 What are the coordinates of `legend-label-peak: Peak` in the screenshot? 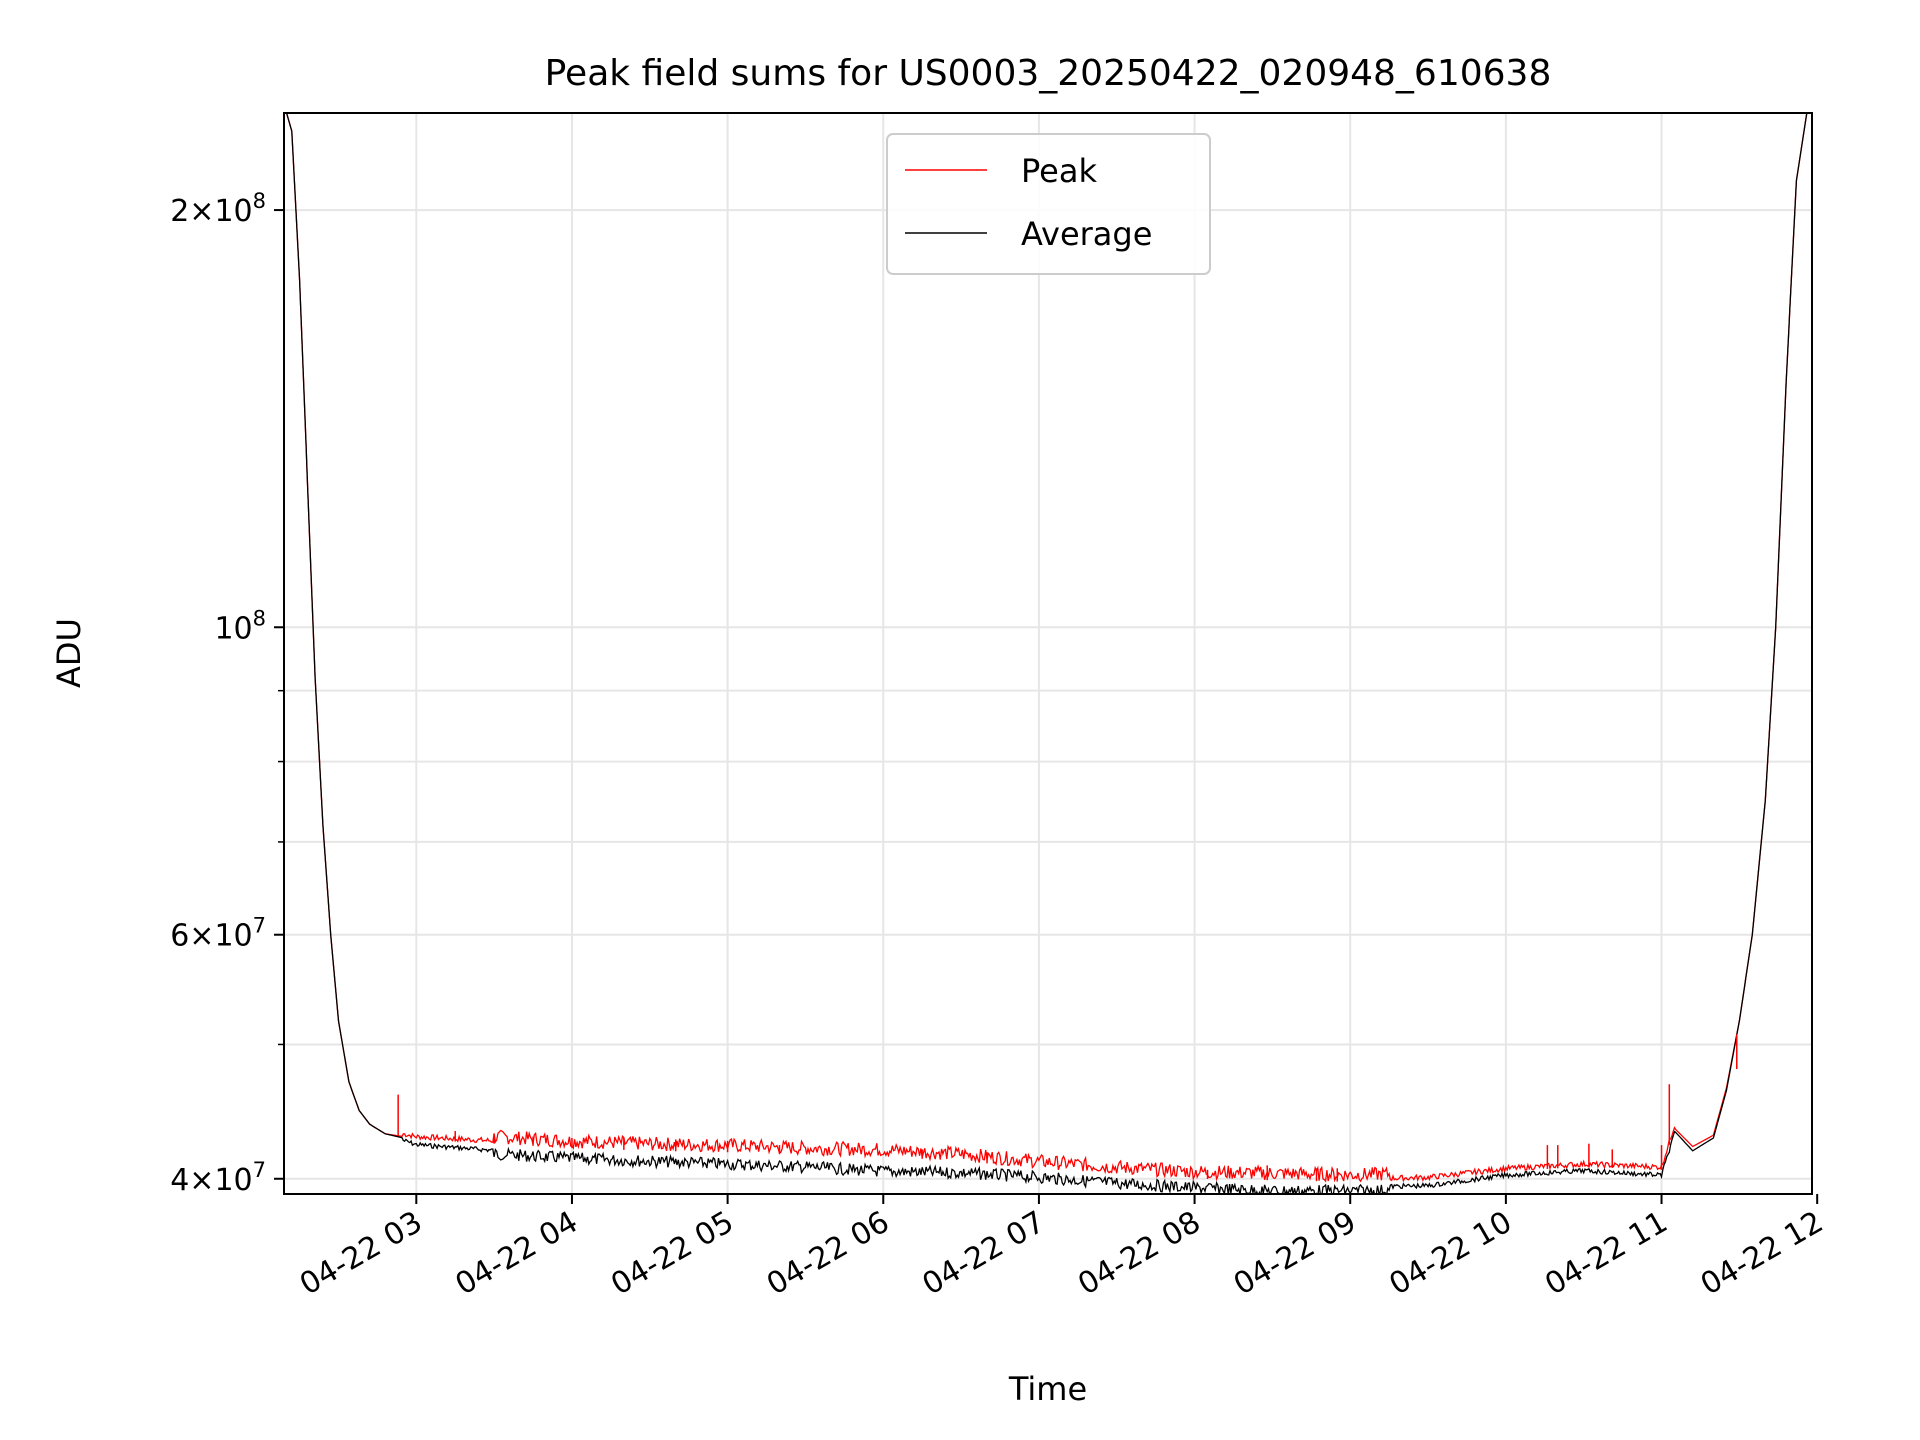 It's located at (1059, 171).